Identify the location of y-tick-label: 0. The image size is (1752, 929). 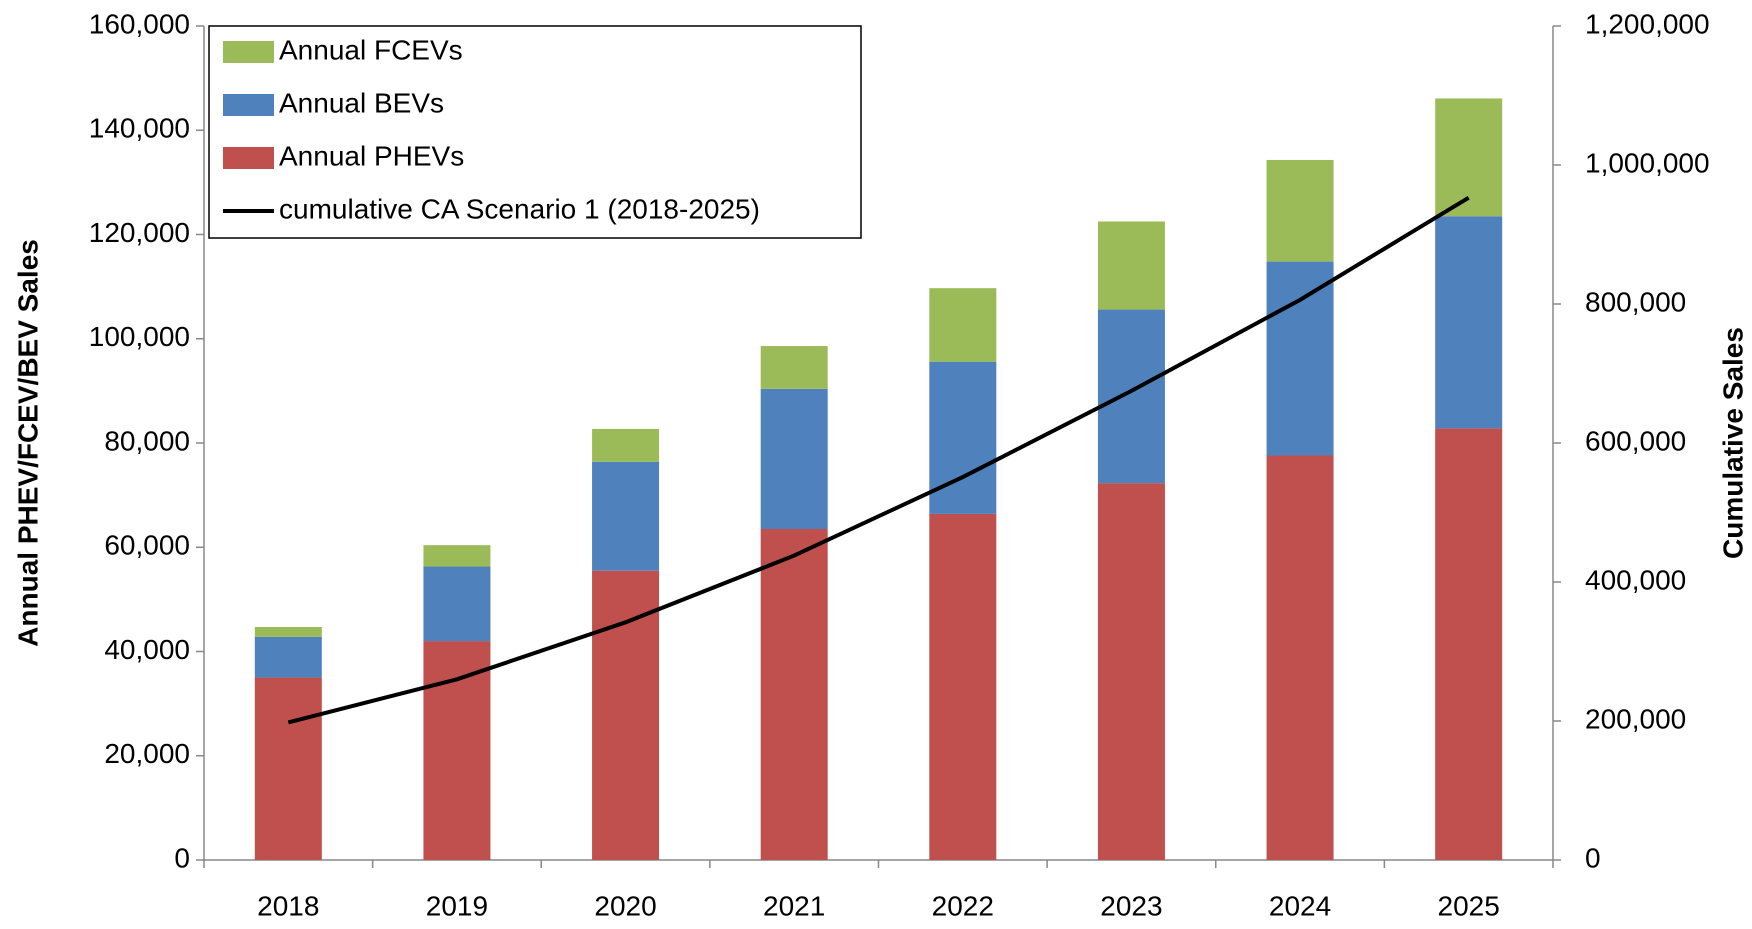
(182, 857).